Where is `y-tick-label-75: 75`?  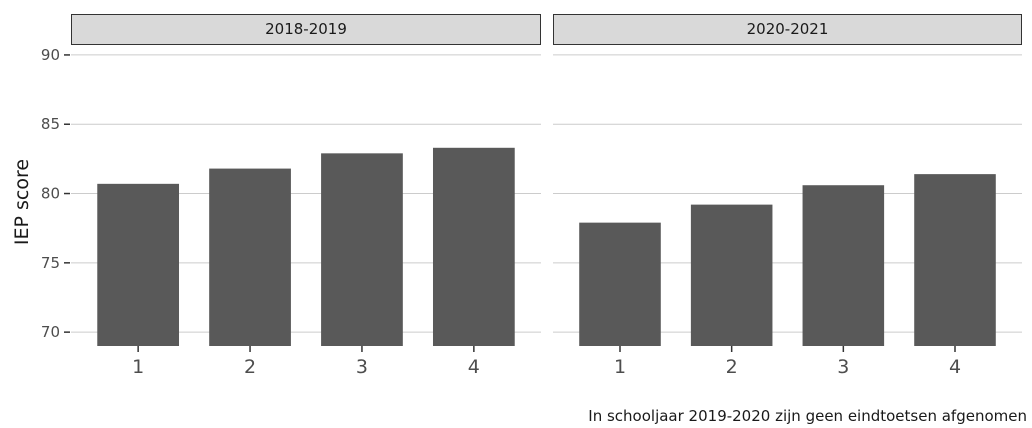 y-tick-label-75: 75 is located at coordinates (50, 263).